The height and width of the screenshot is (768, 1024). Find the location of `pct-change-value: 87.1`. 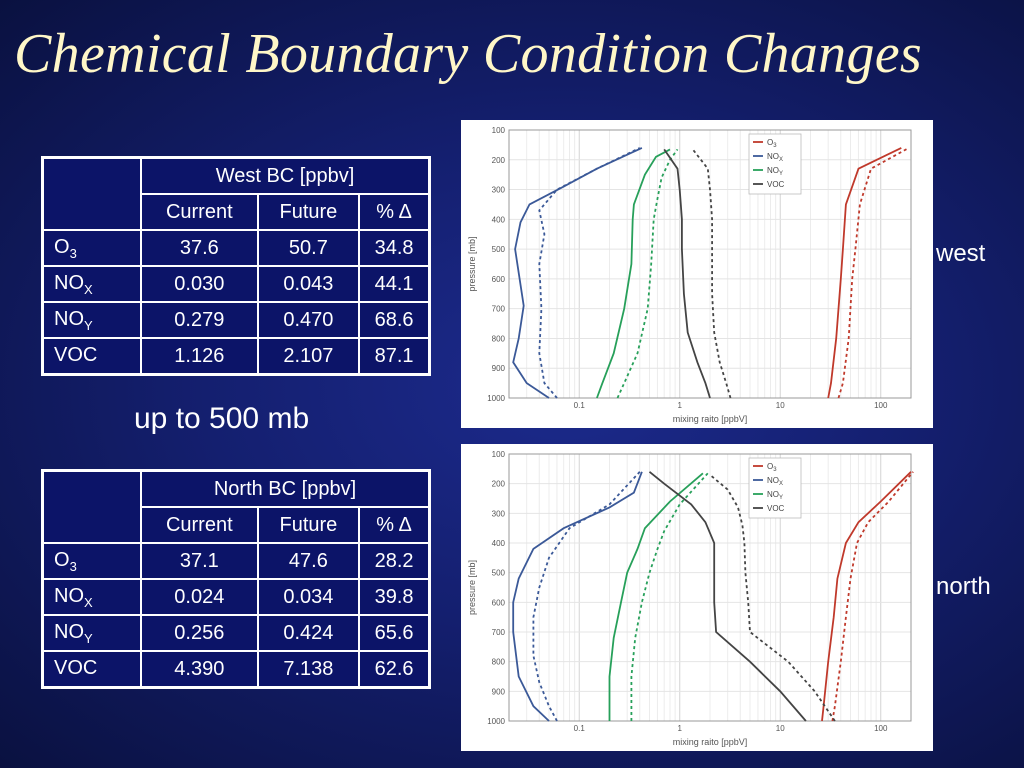

pct-change-value: 87.1 is located at coordinates (394, 356).